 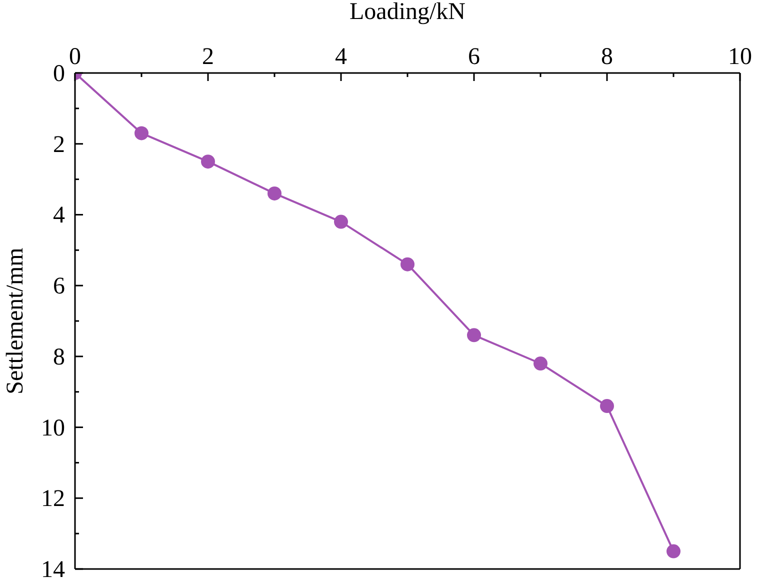 I want to click on y-tick-label: 10, so click(x=53, y=428).